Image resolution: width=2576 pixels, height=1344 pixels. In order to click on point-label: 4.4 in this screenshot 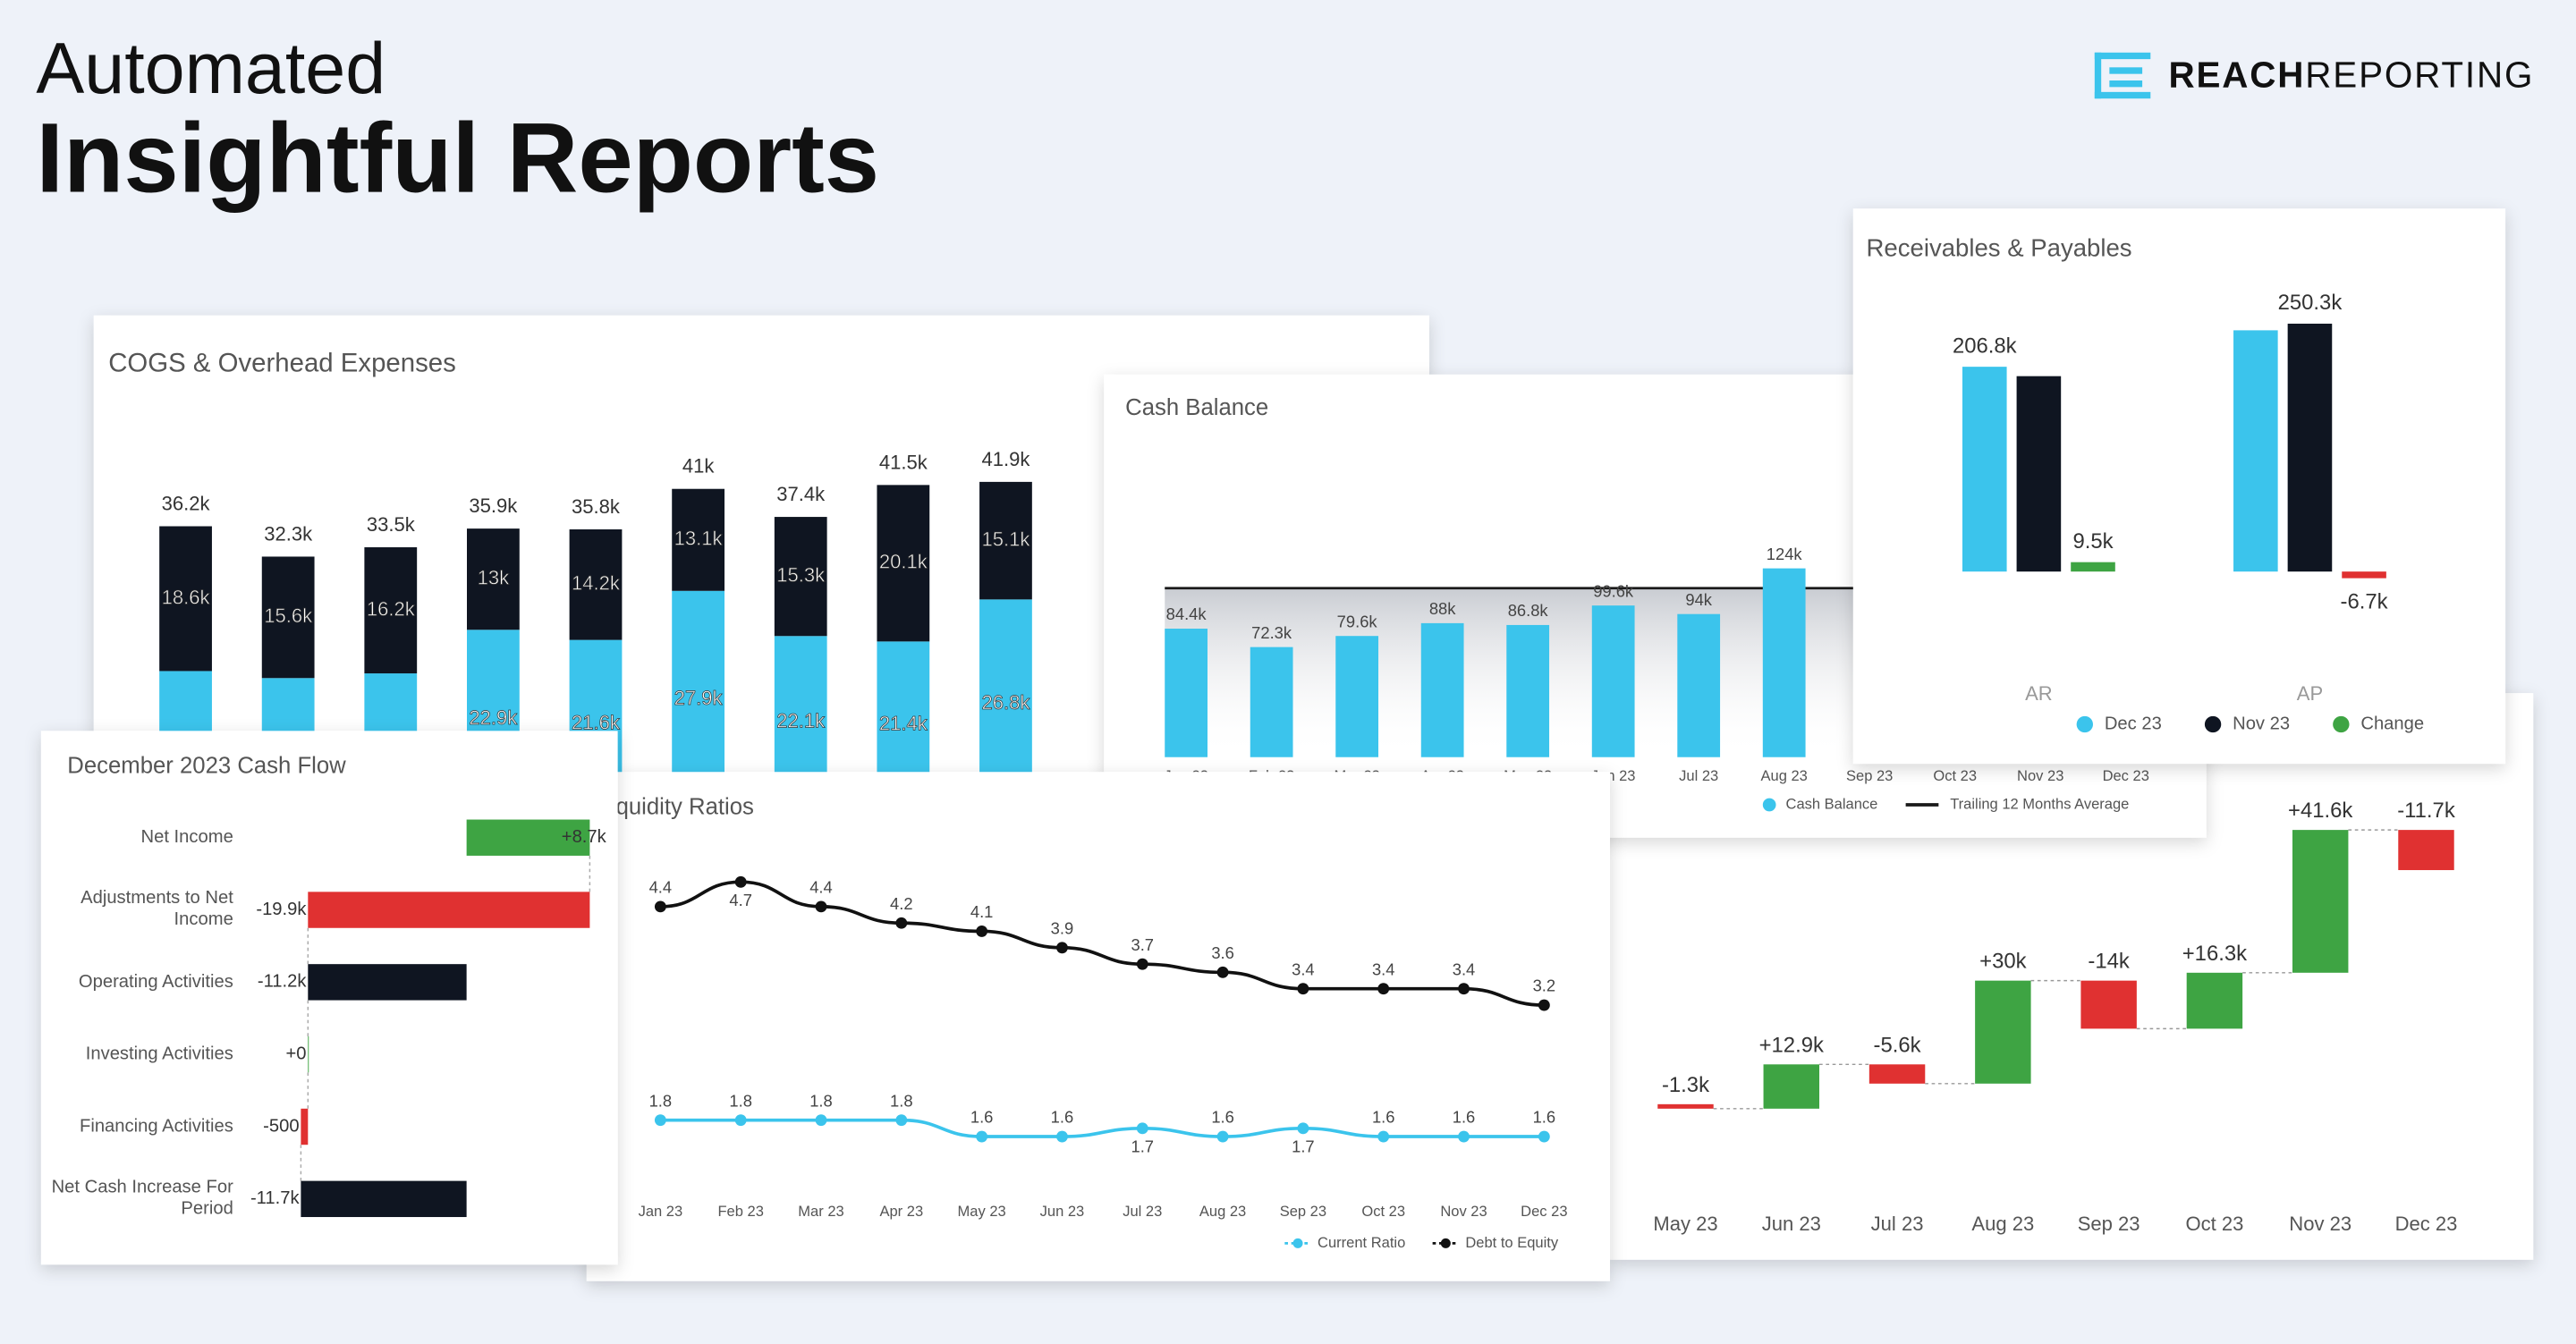, I will do `click(661, 887)`.